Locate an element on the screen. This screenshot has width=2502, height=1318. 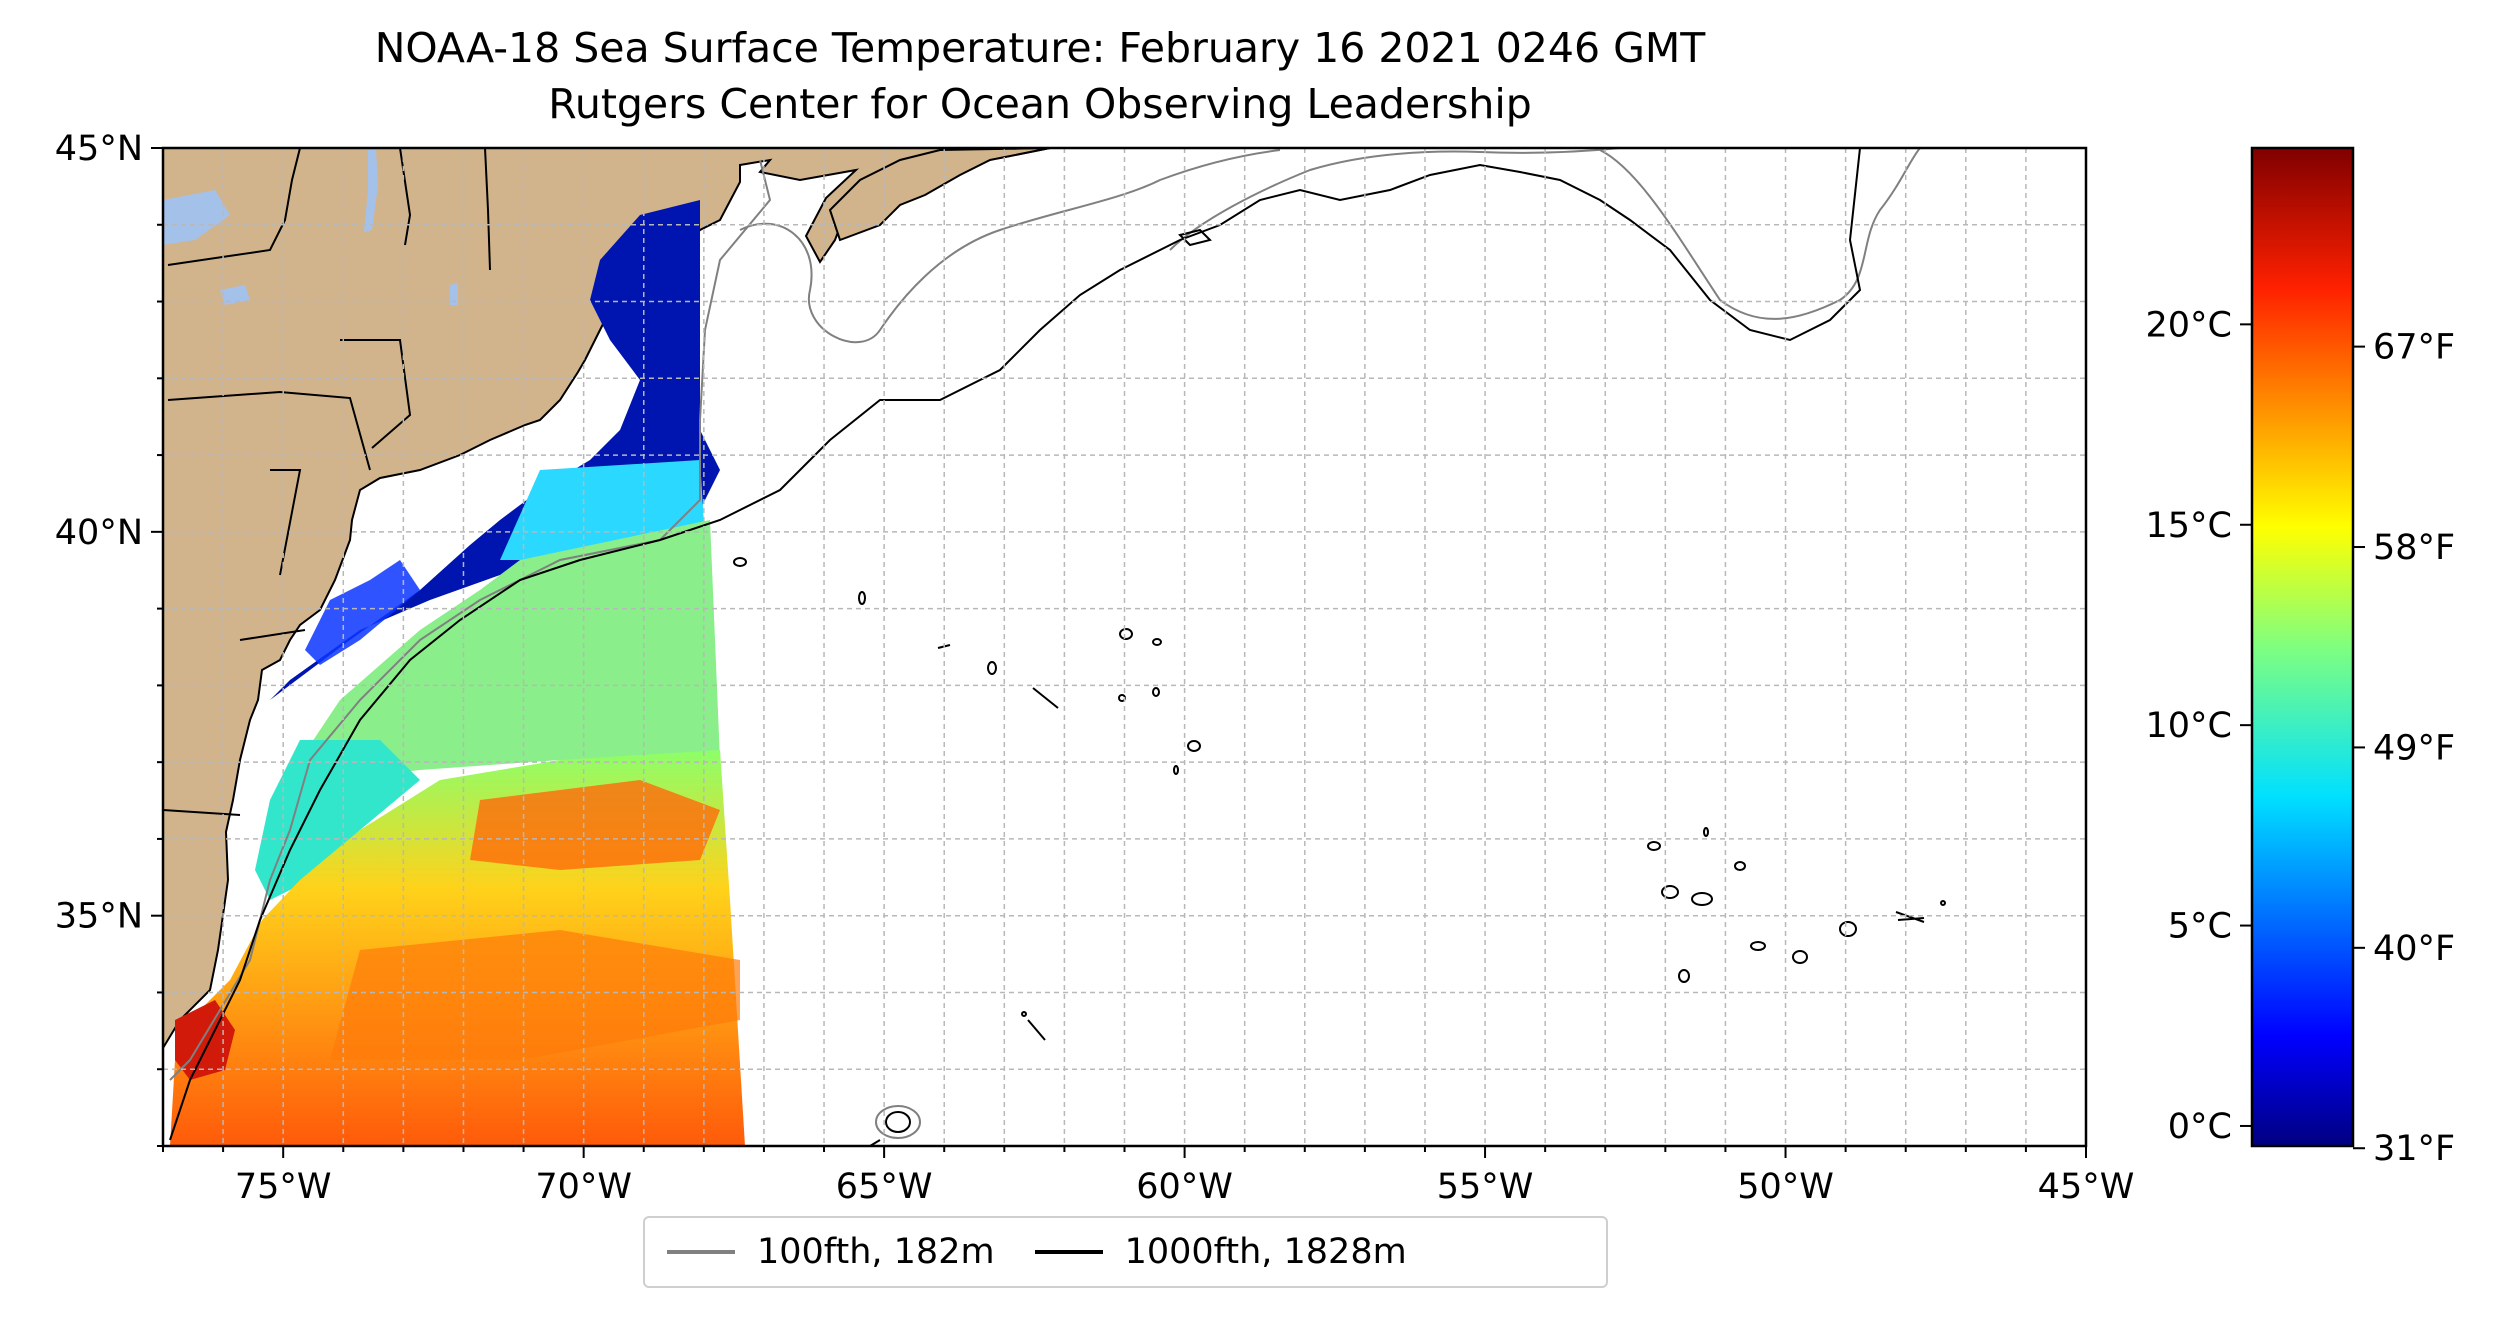
sst-cyan-band is located at coordinates (337, 820).